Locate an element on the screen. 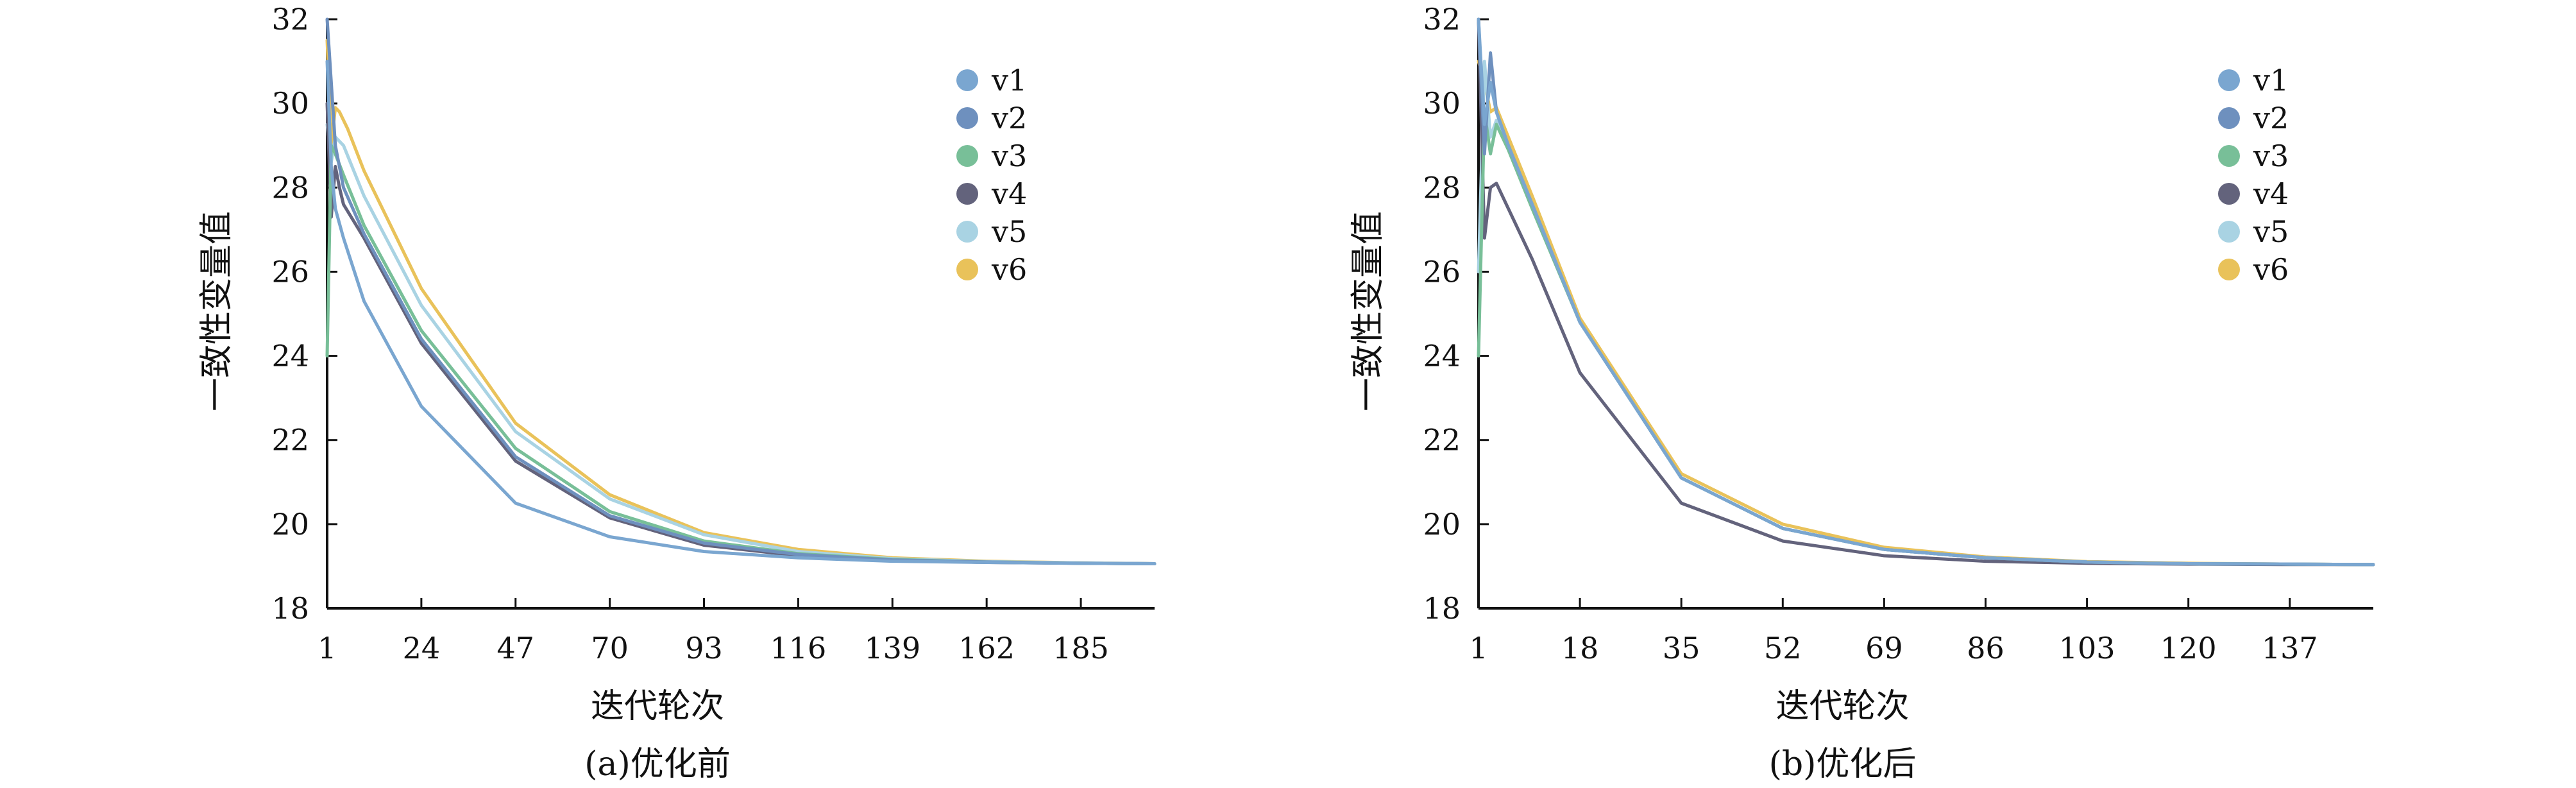 Image resolution: width=2576 pixels, height=788 pixels. x-tick-label: 24 is located at coordinates (422, 648).